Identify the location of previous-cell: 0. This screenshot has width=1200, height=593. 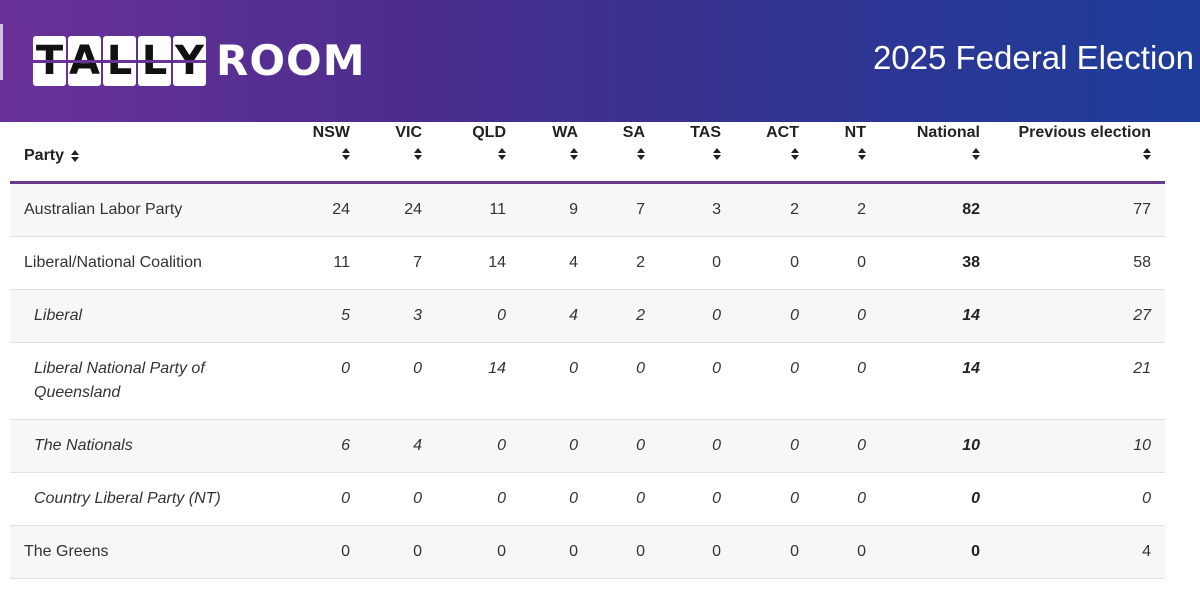
(1079, 499).